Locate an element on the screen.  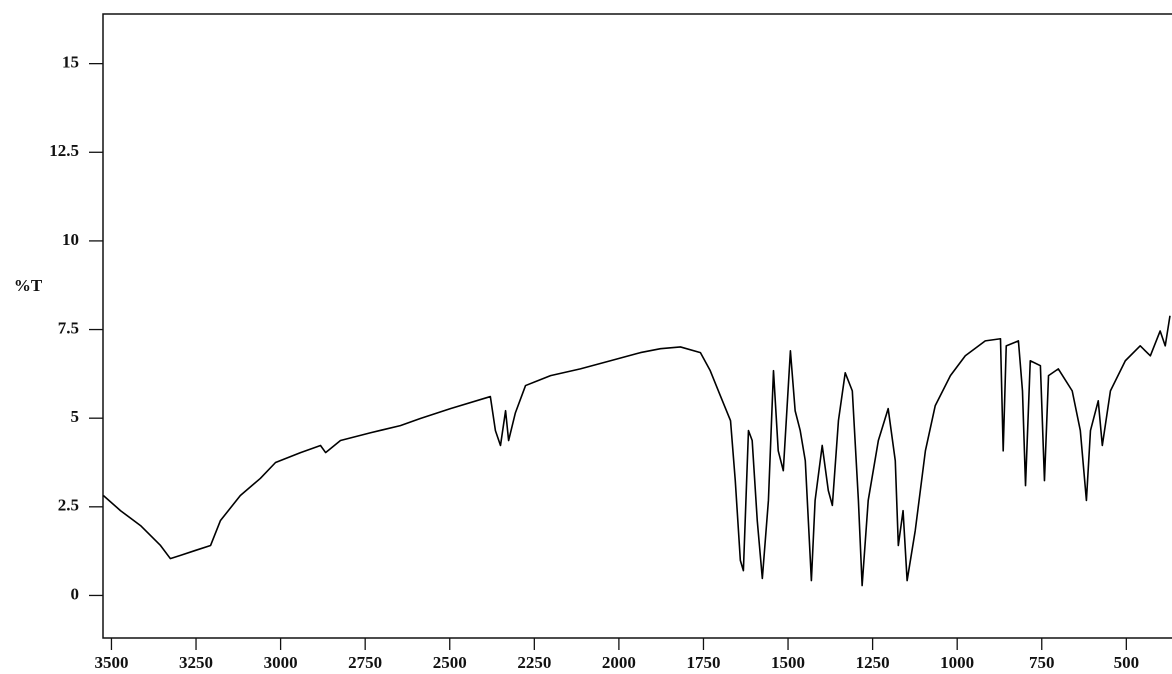
y-axis-label: %T is located at coordinates (28, 285).